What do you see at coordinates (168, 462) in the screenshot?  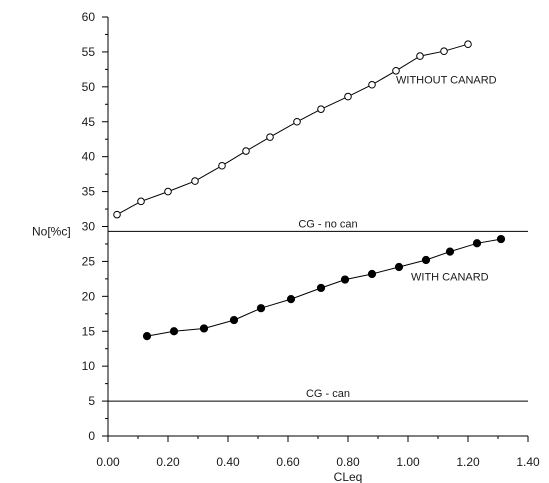 I see `x-tick-label: 0.20` at bounding box center [168, 462].